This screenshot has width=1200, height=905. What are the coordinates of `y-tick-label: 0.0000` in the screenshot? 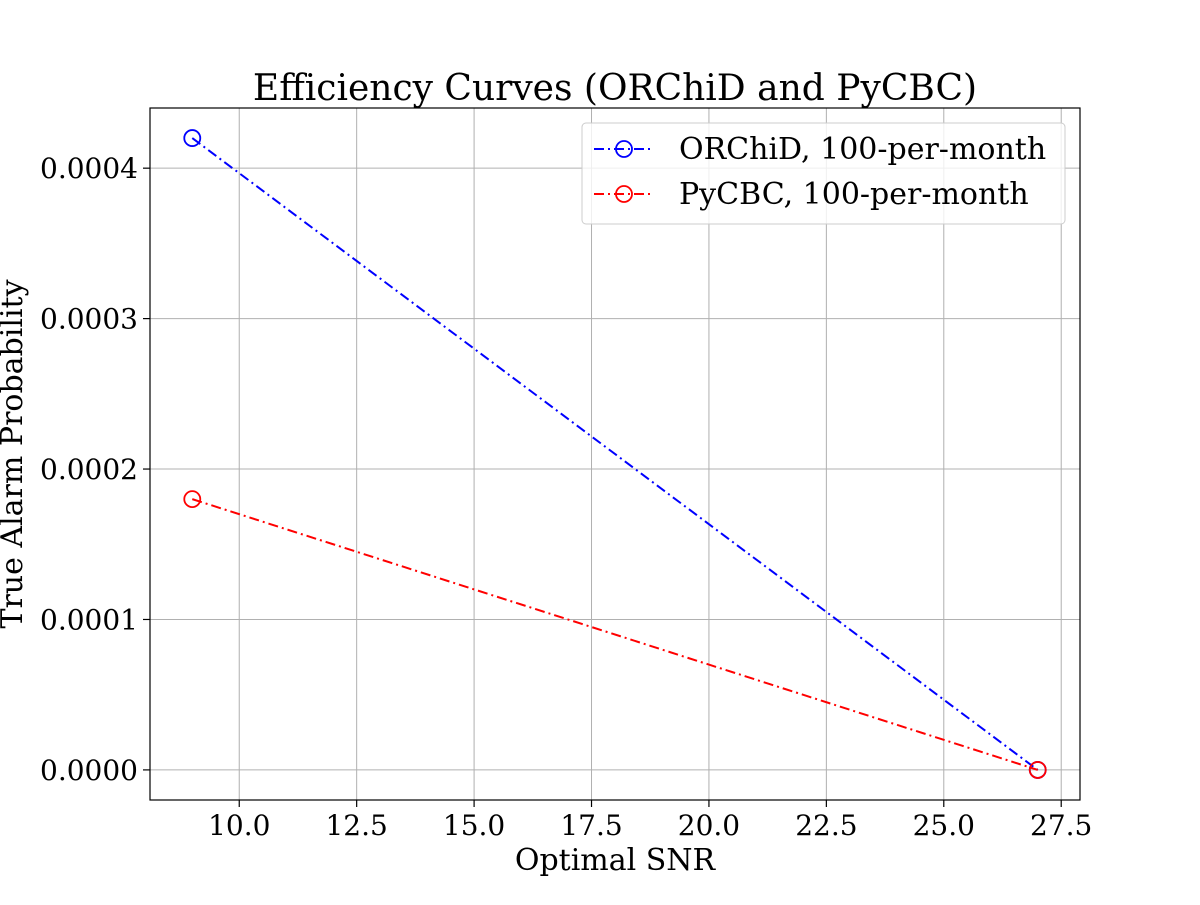 It's located at (89, 770).